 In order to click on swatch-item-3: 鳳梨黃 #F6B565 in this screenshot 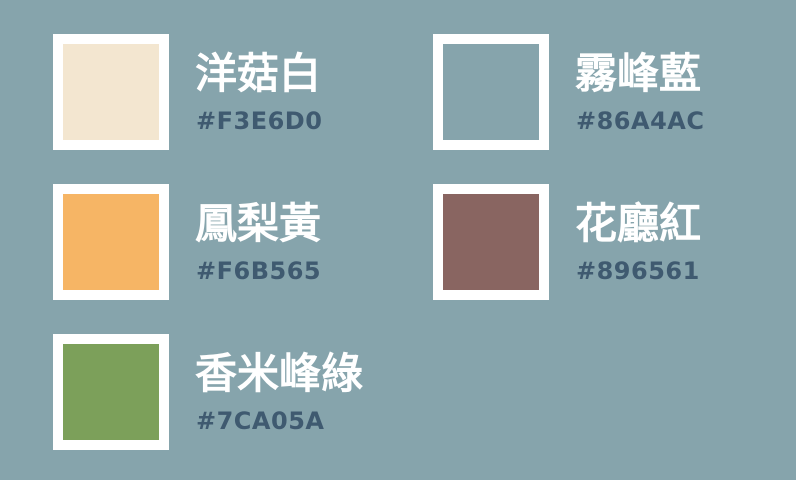, I will do `click(233, 243)`.